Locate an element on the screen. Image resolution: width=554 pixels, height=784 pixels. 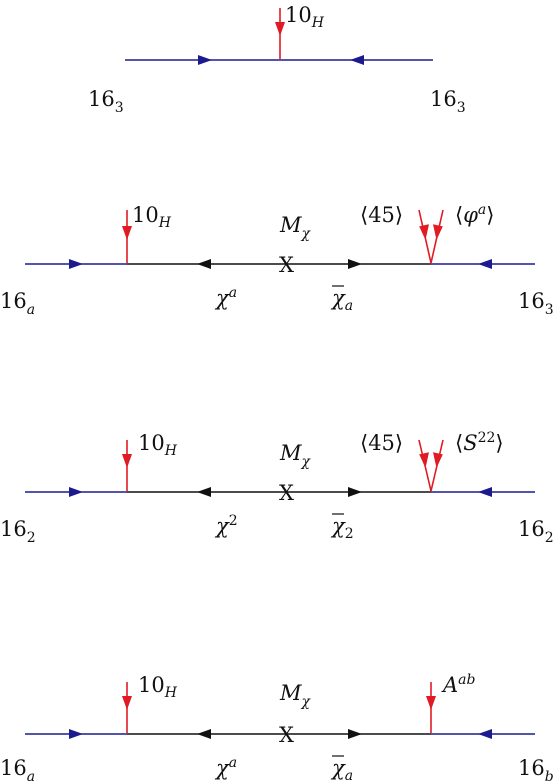
chibar-label: χ2 is located at coordinates (342, 528).